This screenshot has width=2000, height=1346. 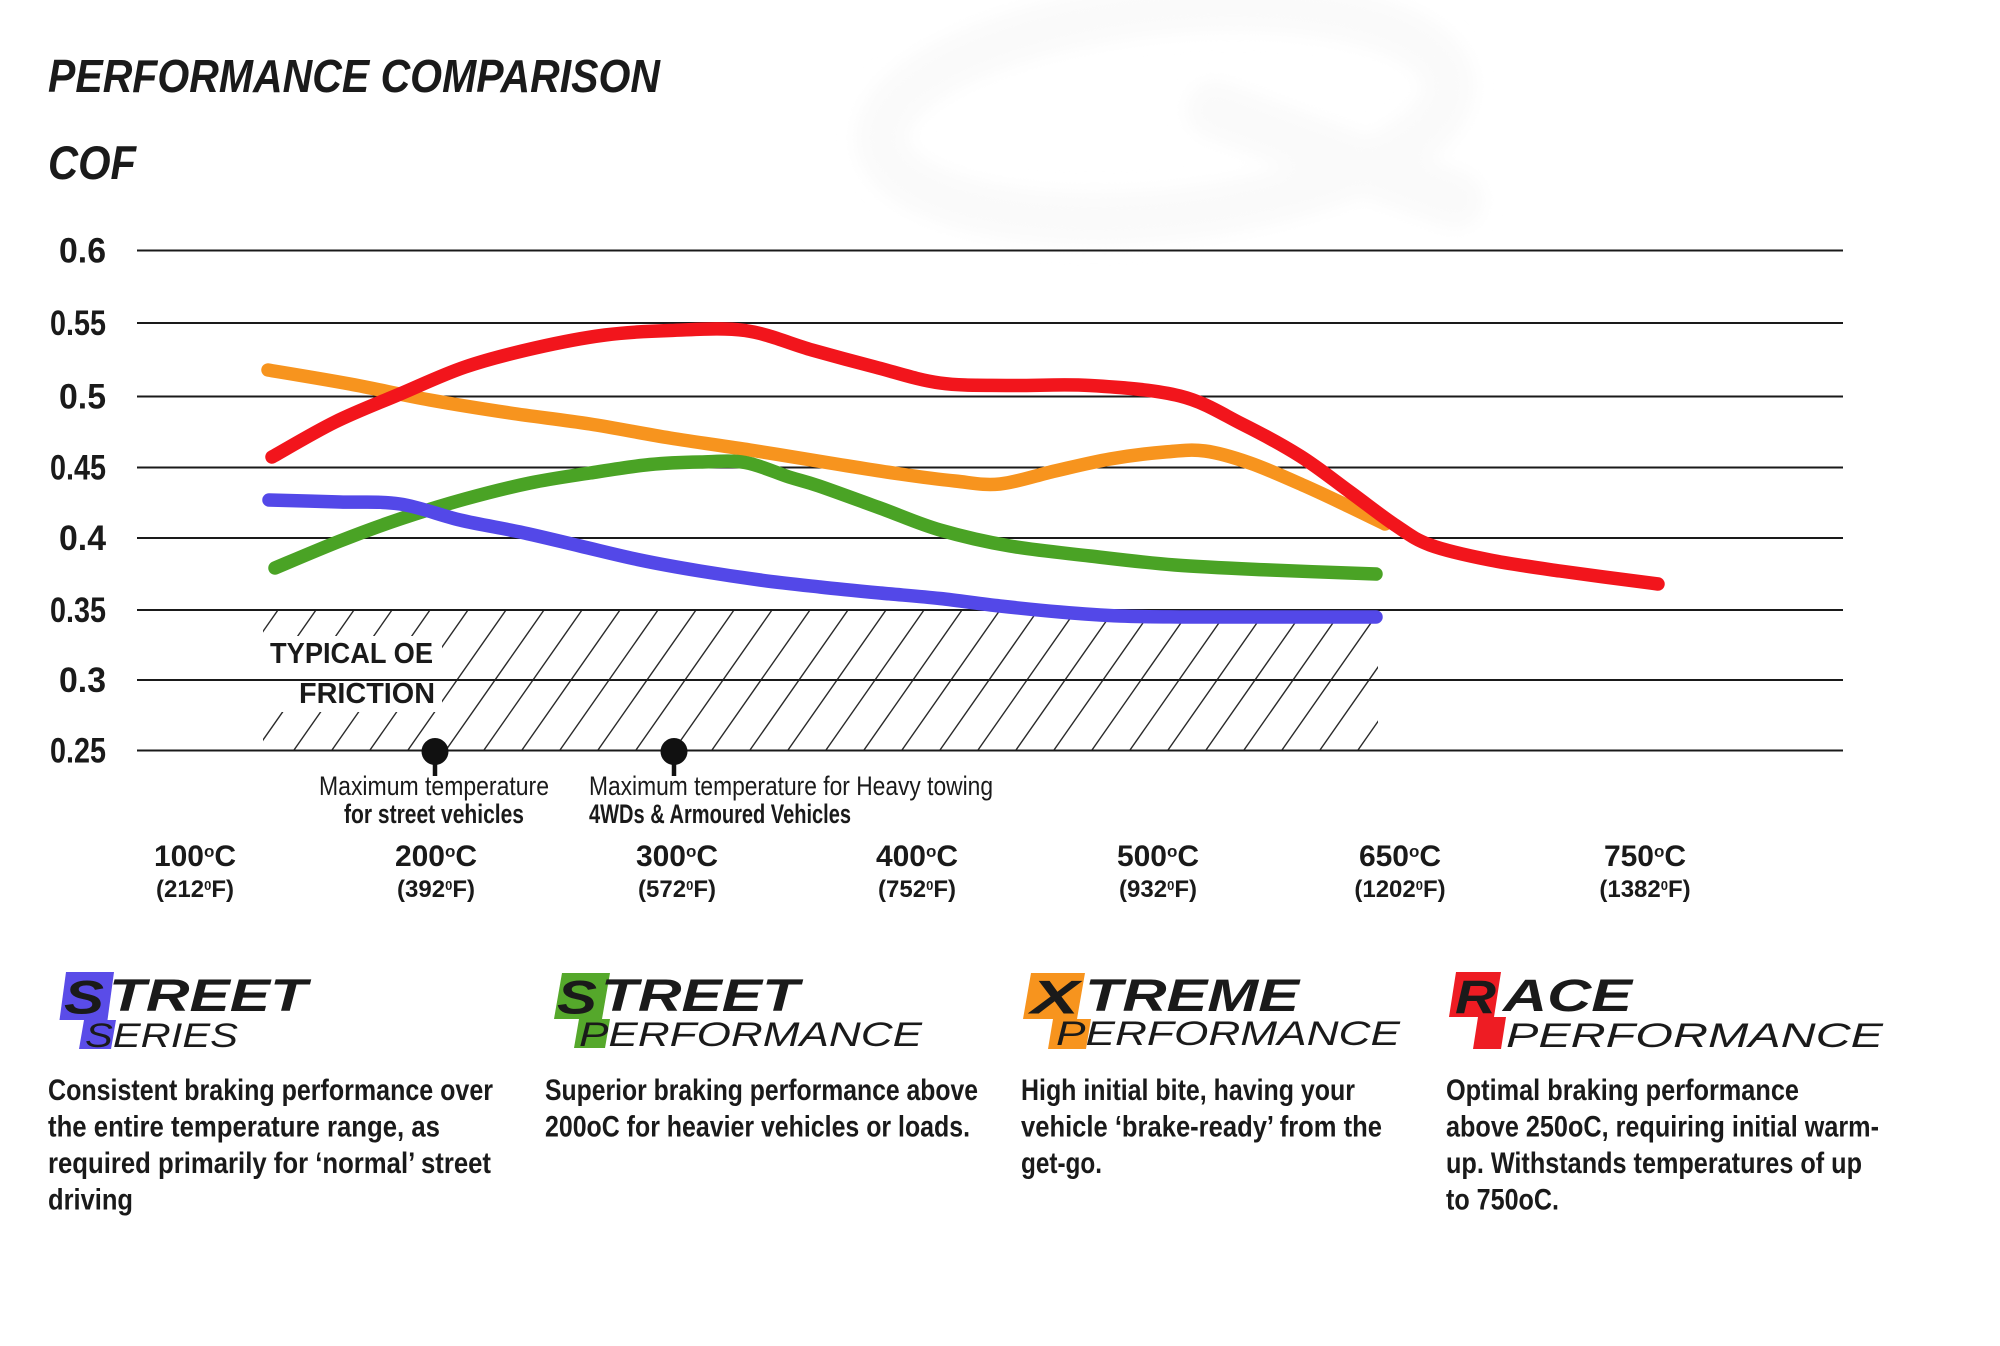 I want to click on svg-text: Maximum temperature, so click(x=434, y=786).